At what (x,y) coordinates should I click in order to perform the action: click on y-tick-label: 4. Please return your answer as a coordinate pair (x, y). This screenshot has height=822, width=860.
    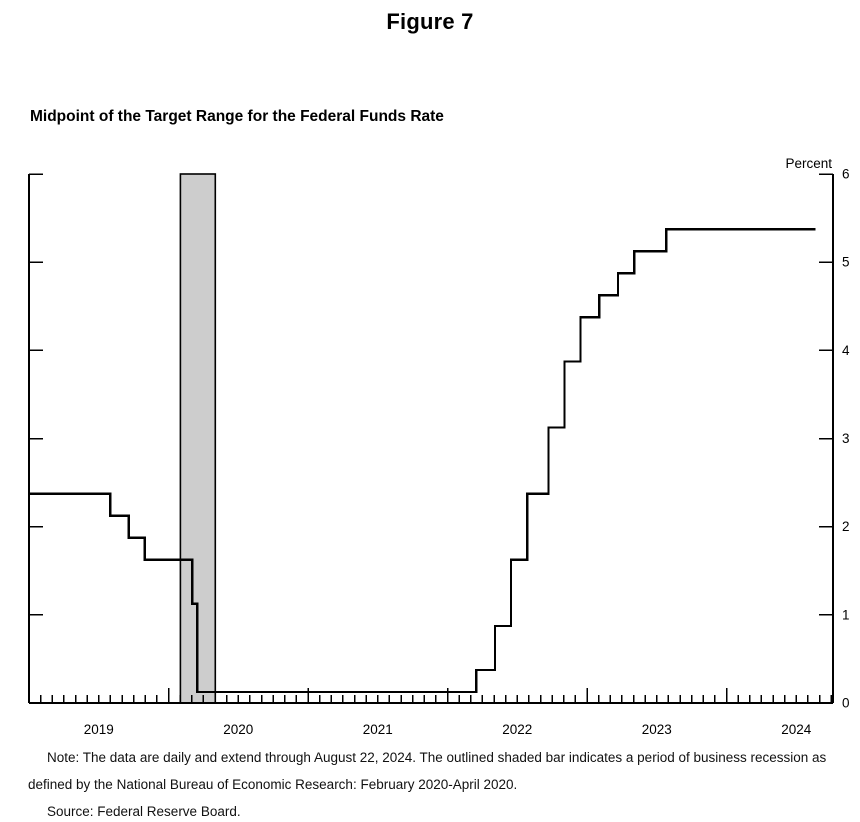
    Looking at the image, I should click on (846, 350).